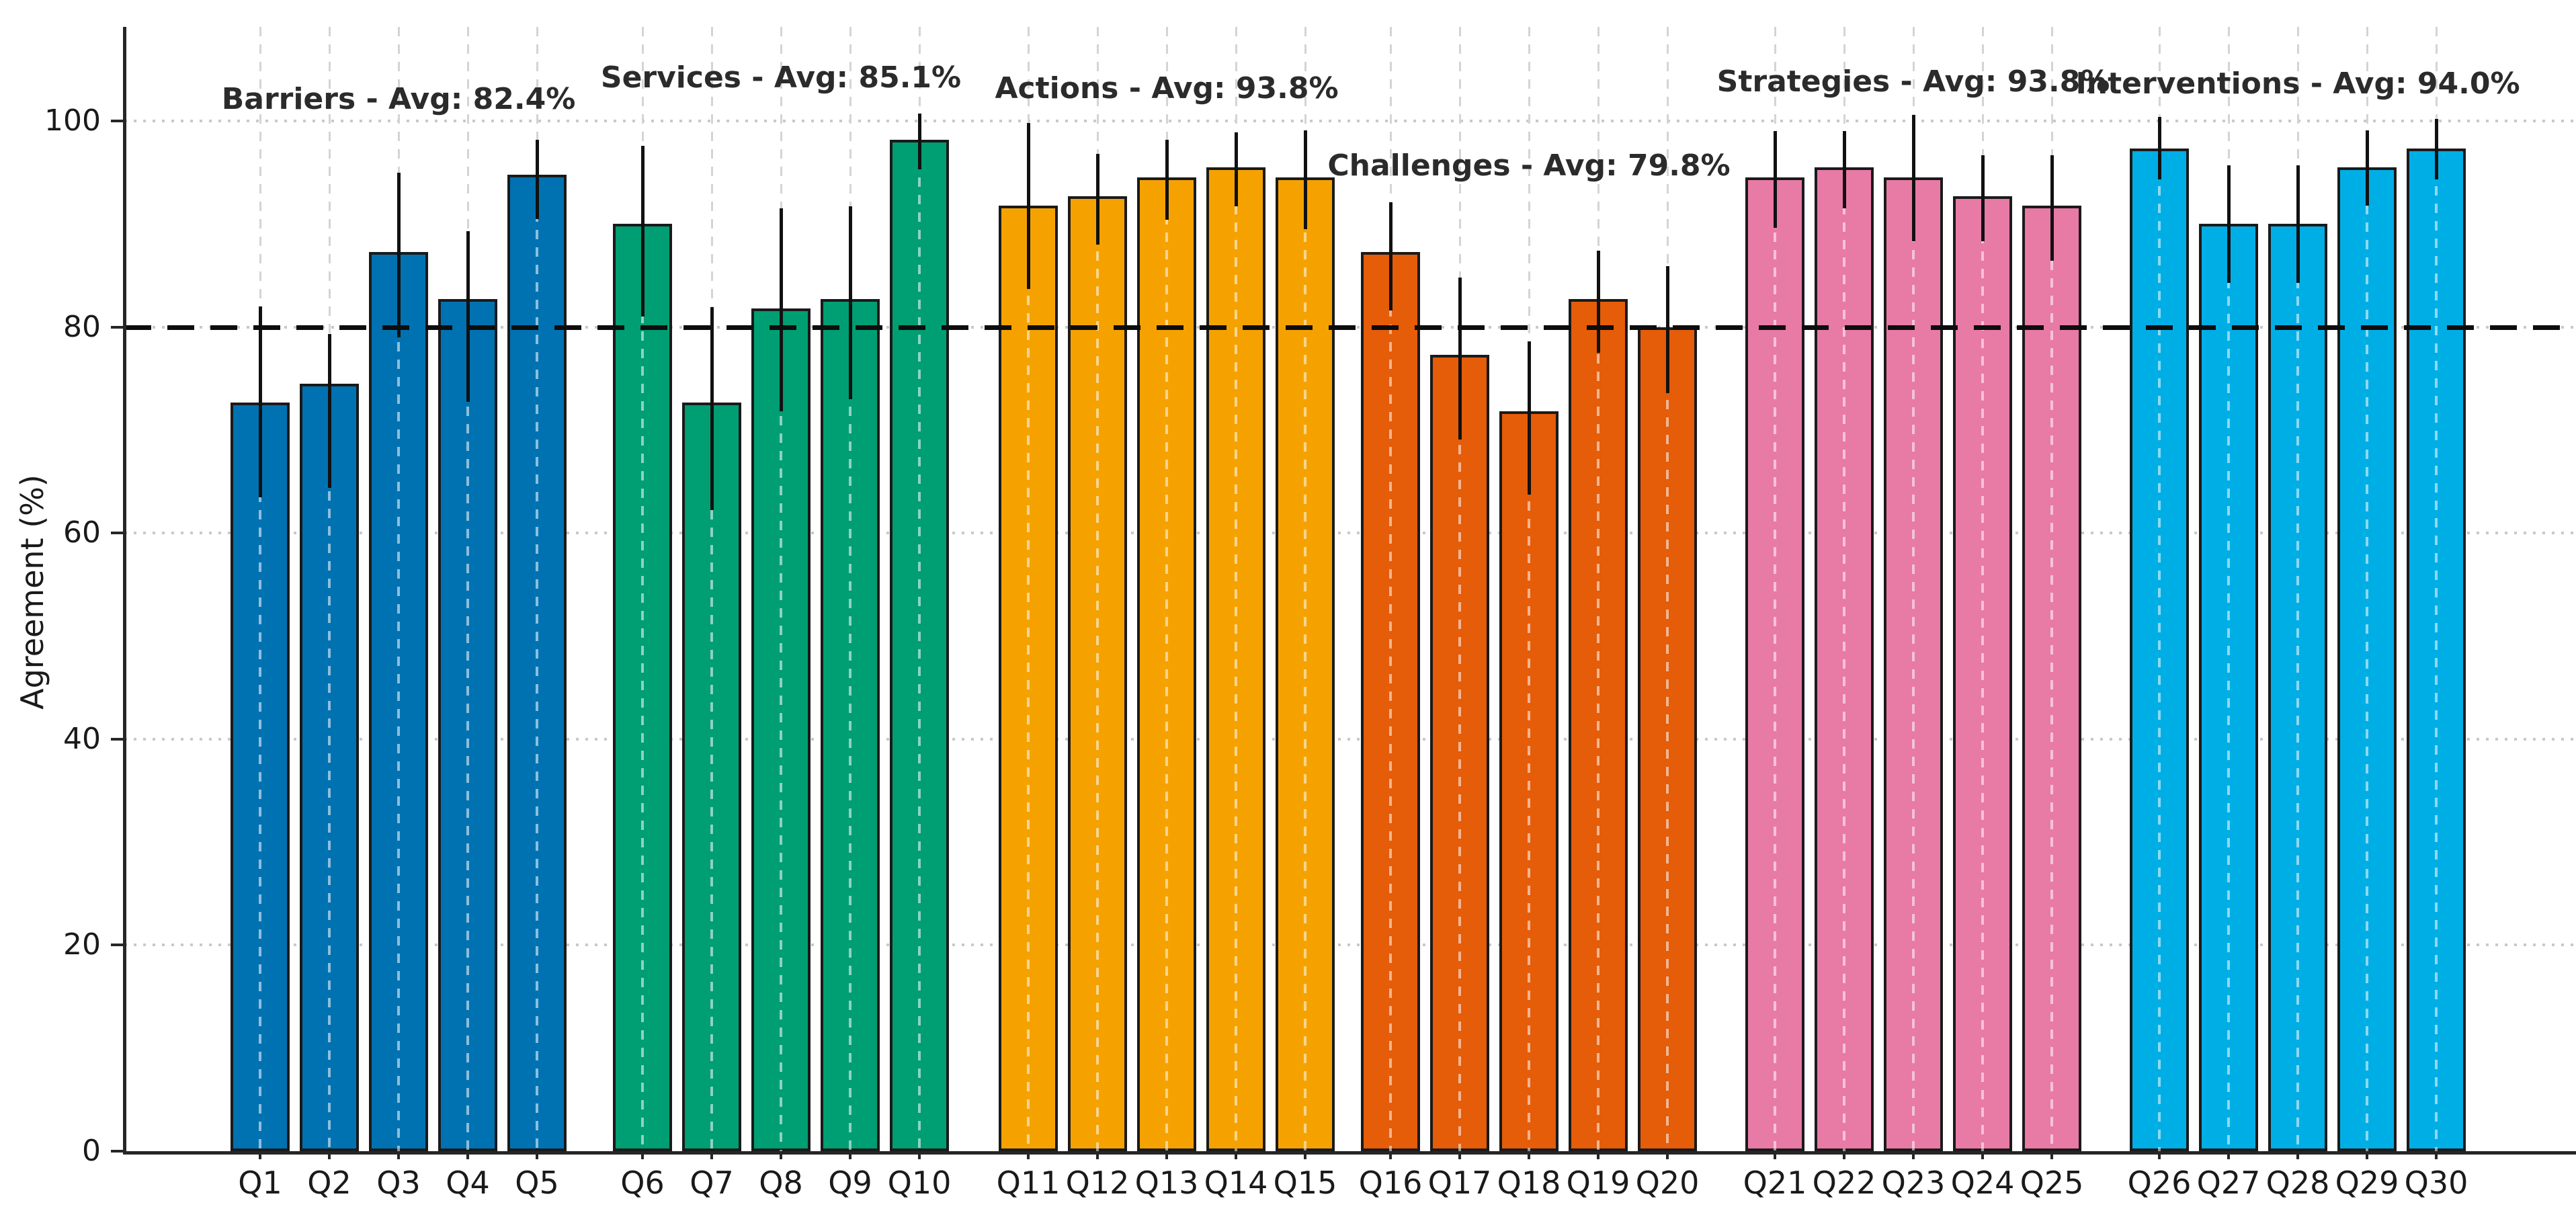 The width and height of the screenshot is (2576, 1213). What do you see at coordinates (125, 591) in the screenshot?
I see `y-axis` at bounding box center [125, 591].